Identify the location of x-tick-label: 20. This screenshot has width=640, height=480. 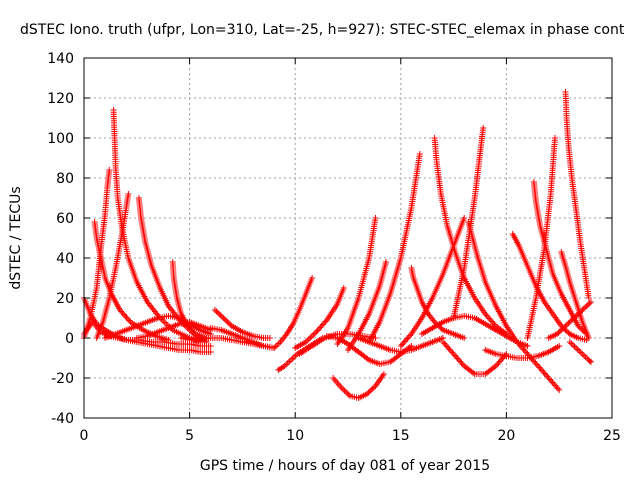
(506, 436).